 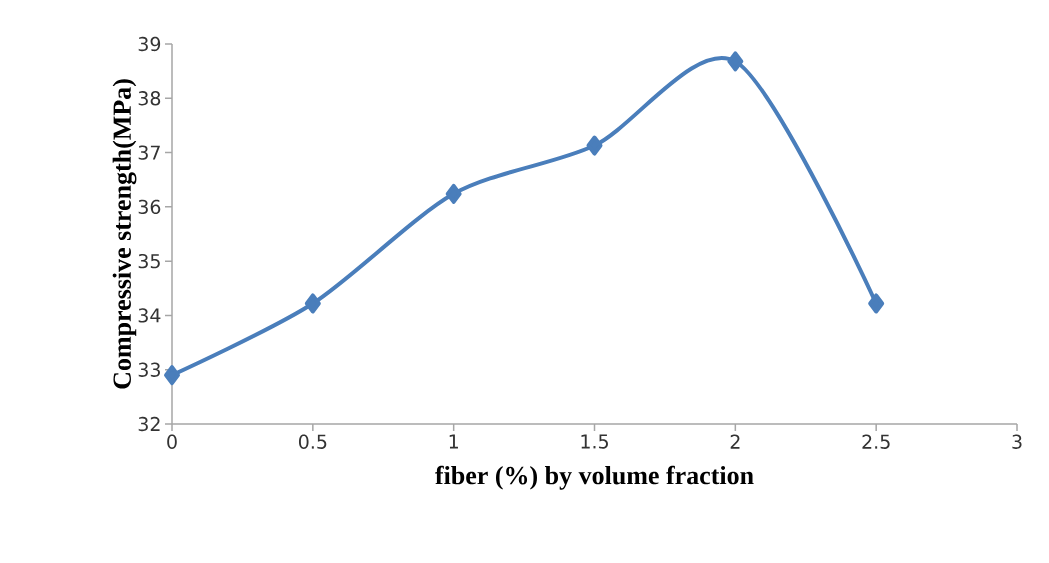 What do you see at coordinates (149, 98) in the screenshot?
I see `y-tick-label: 38` at bounding box center [149, 98].